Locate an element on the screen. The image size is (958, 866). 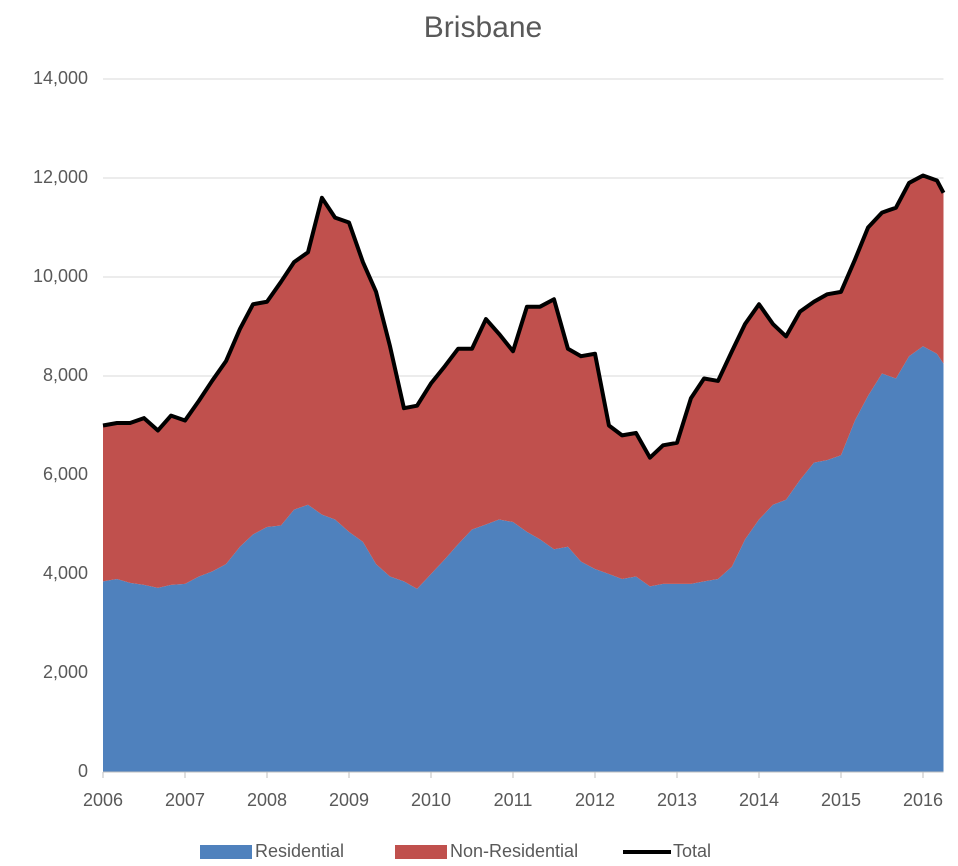
x-tick-label: 2011 is located at coordinates (513, 800).